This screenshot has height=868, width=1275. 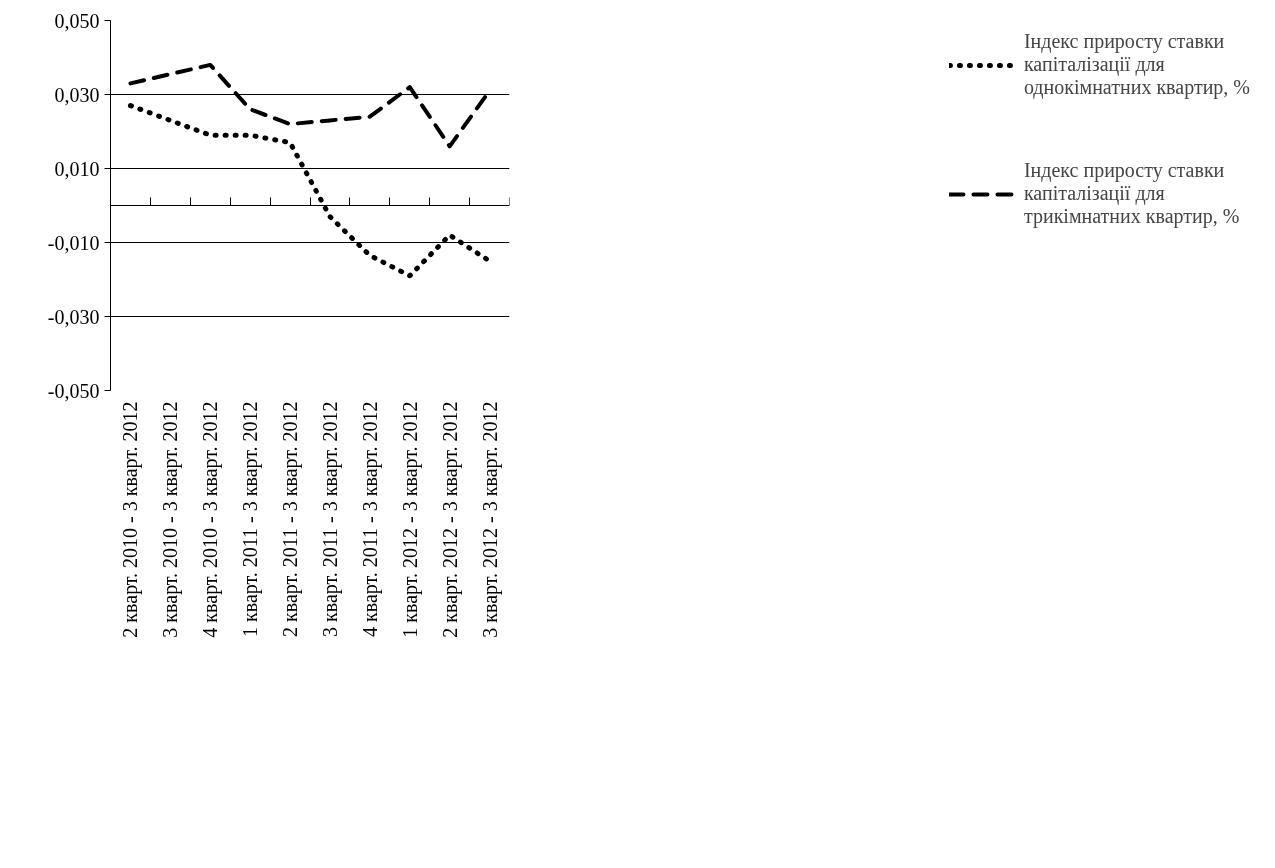 I want to click on x-tick-label: 4 кварт. 2011 - 3 кварт. 2012, so click(x=370, y=519).